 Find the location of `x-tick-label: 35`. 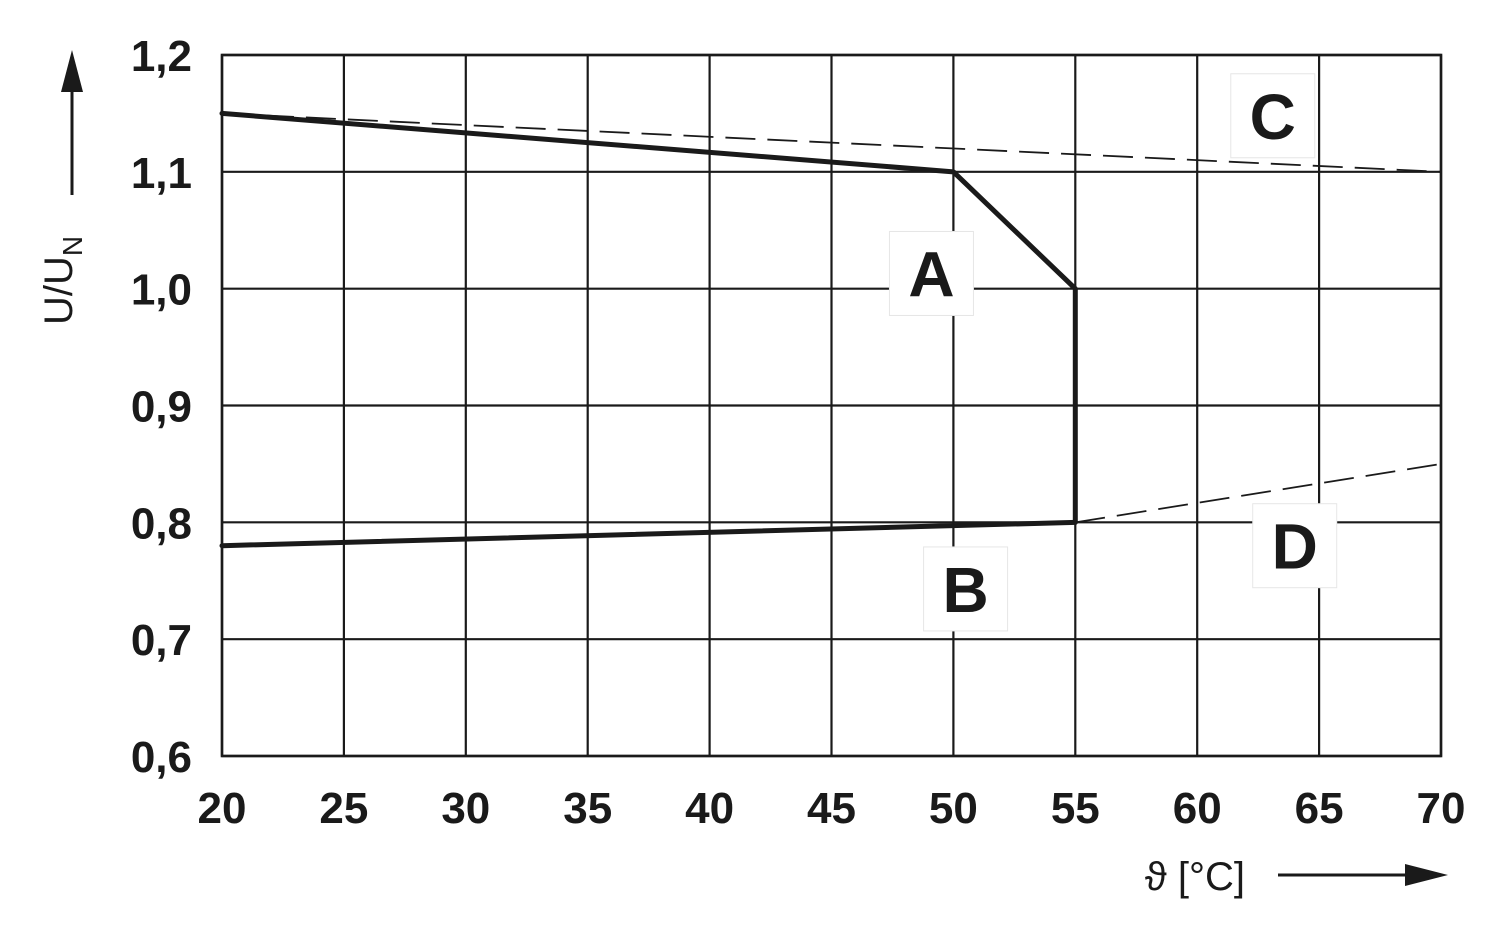

x-tick-label: 35 is located at coordinates (587, 808).